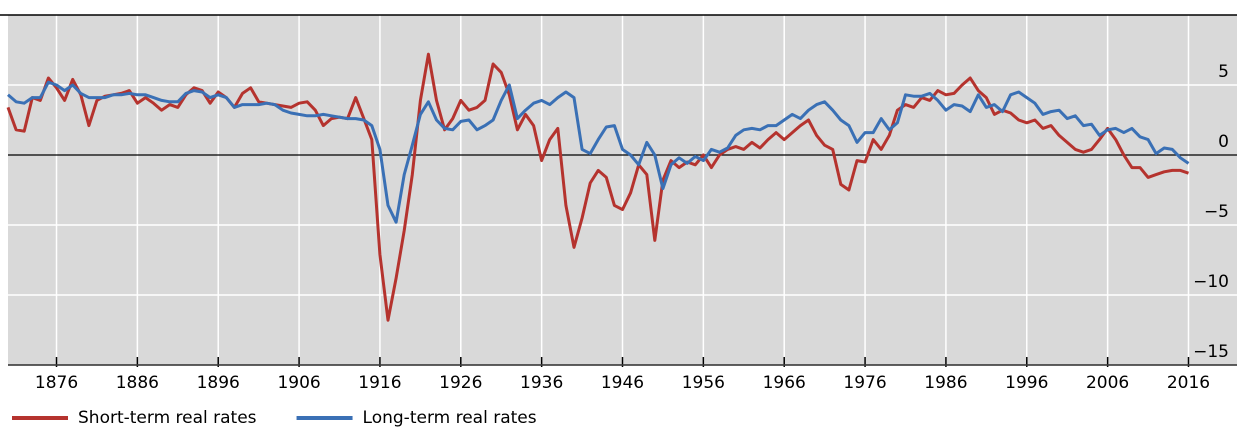 This screenshot has height=430, width=1237. What do you see at coordinates (56, 383) in the screenshot?
I see `x-tick-label: 1876` at bounding box center [56, 383].